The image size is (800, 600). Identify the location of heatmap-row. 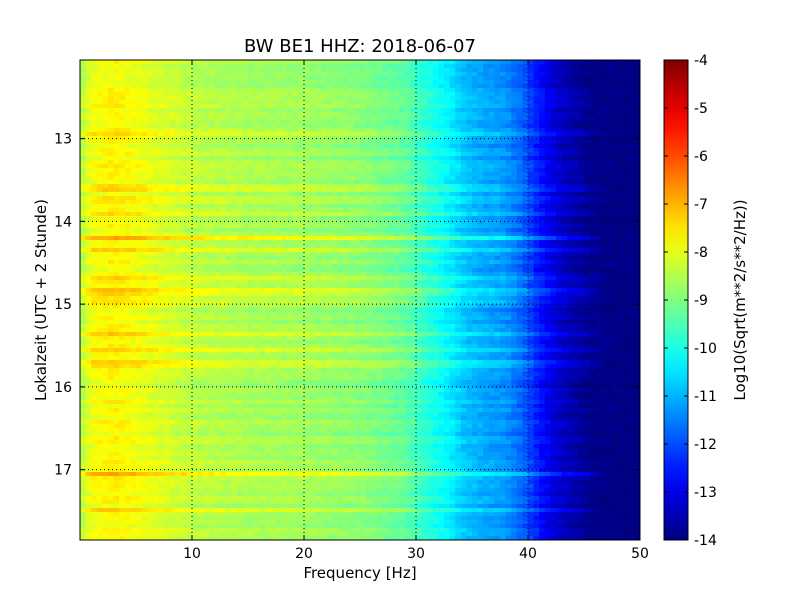
(360, 158).